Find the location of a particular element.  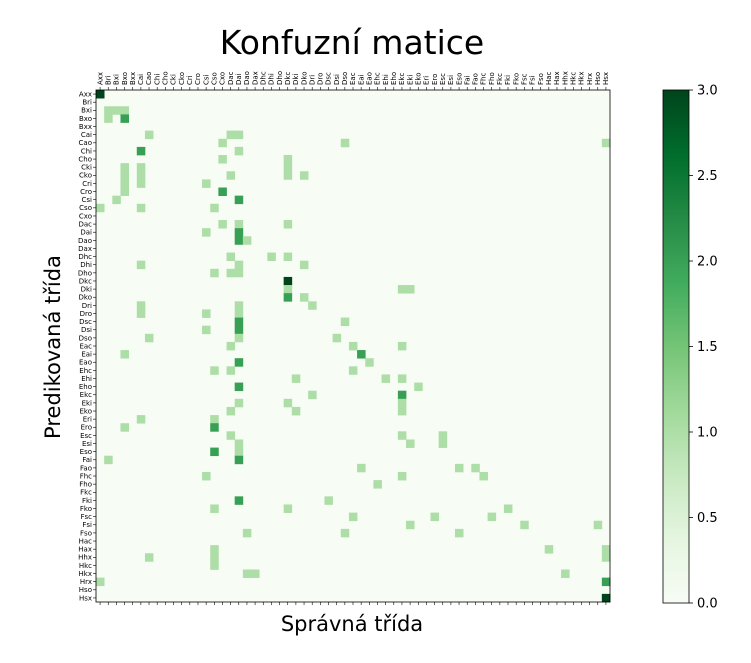

colorbar-tick-label: 2.0 is located at coordinates (707, 262).